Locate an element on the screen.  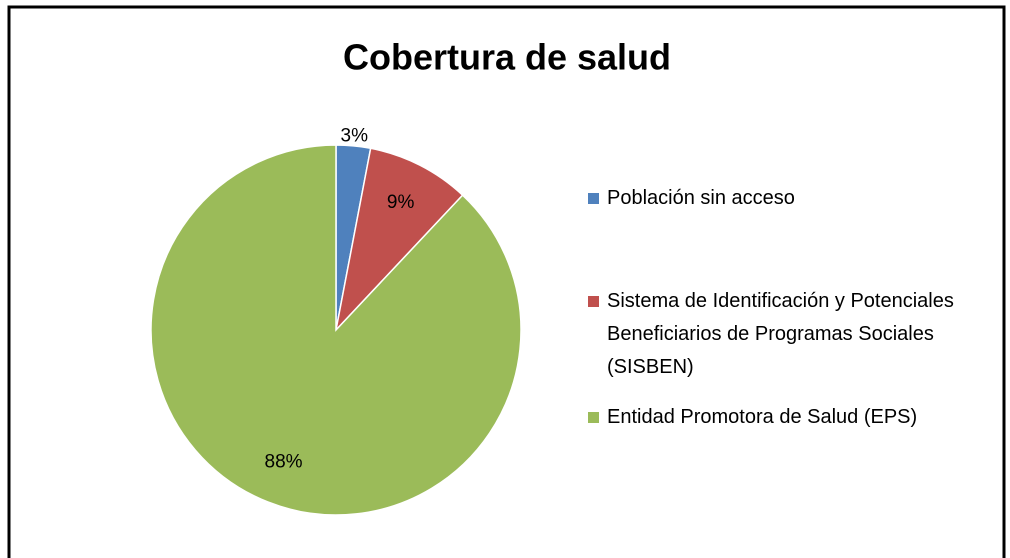
data-label: 88% is located at coordinates (284, 461).